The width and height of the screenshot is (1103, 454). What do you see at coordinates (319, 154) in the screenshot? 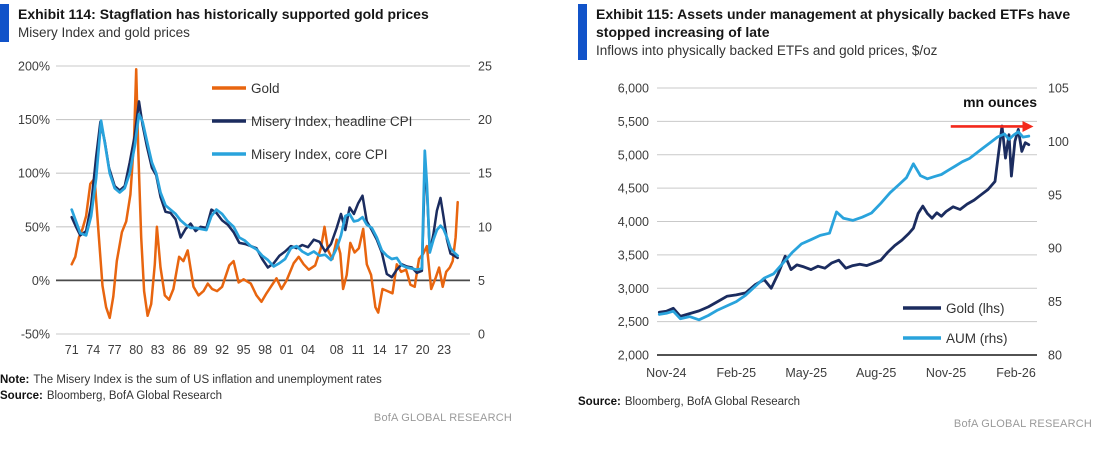
I see `legend-label: Misery Index, core CPI` at bounding box center [319, 154].